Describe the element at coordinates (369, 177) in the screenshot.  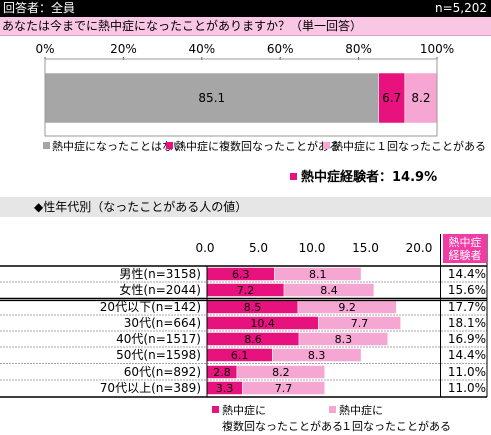
I see `summary-label: 熱中症経験者：14.9%` at that location.